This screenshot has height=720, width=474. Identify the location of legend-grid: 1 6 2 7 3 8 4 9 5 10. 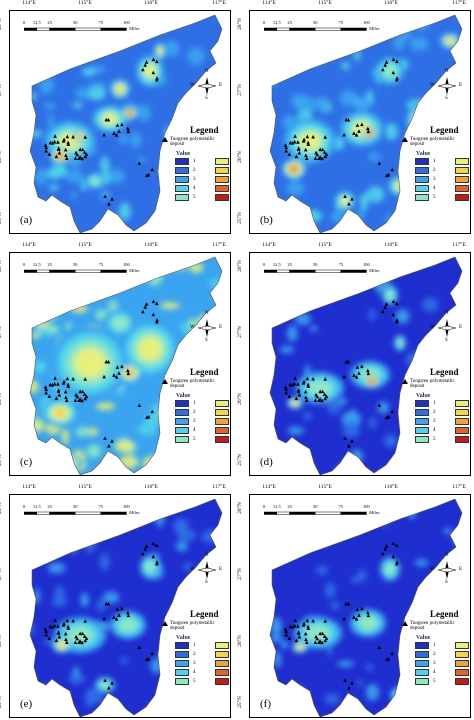
(442, 179).